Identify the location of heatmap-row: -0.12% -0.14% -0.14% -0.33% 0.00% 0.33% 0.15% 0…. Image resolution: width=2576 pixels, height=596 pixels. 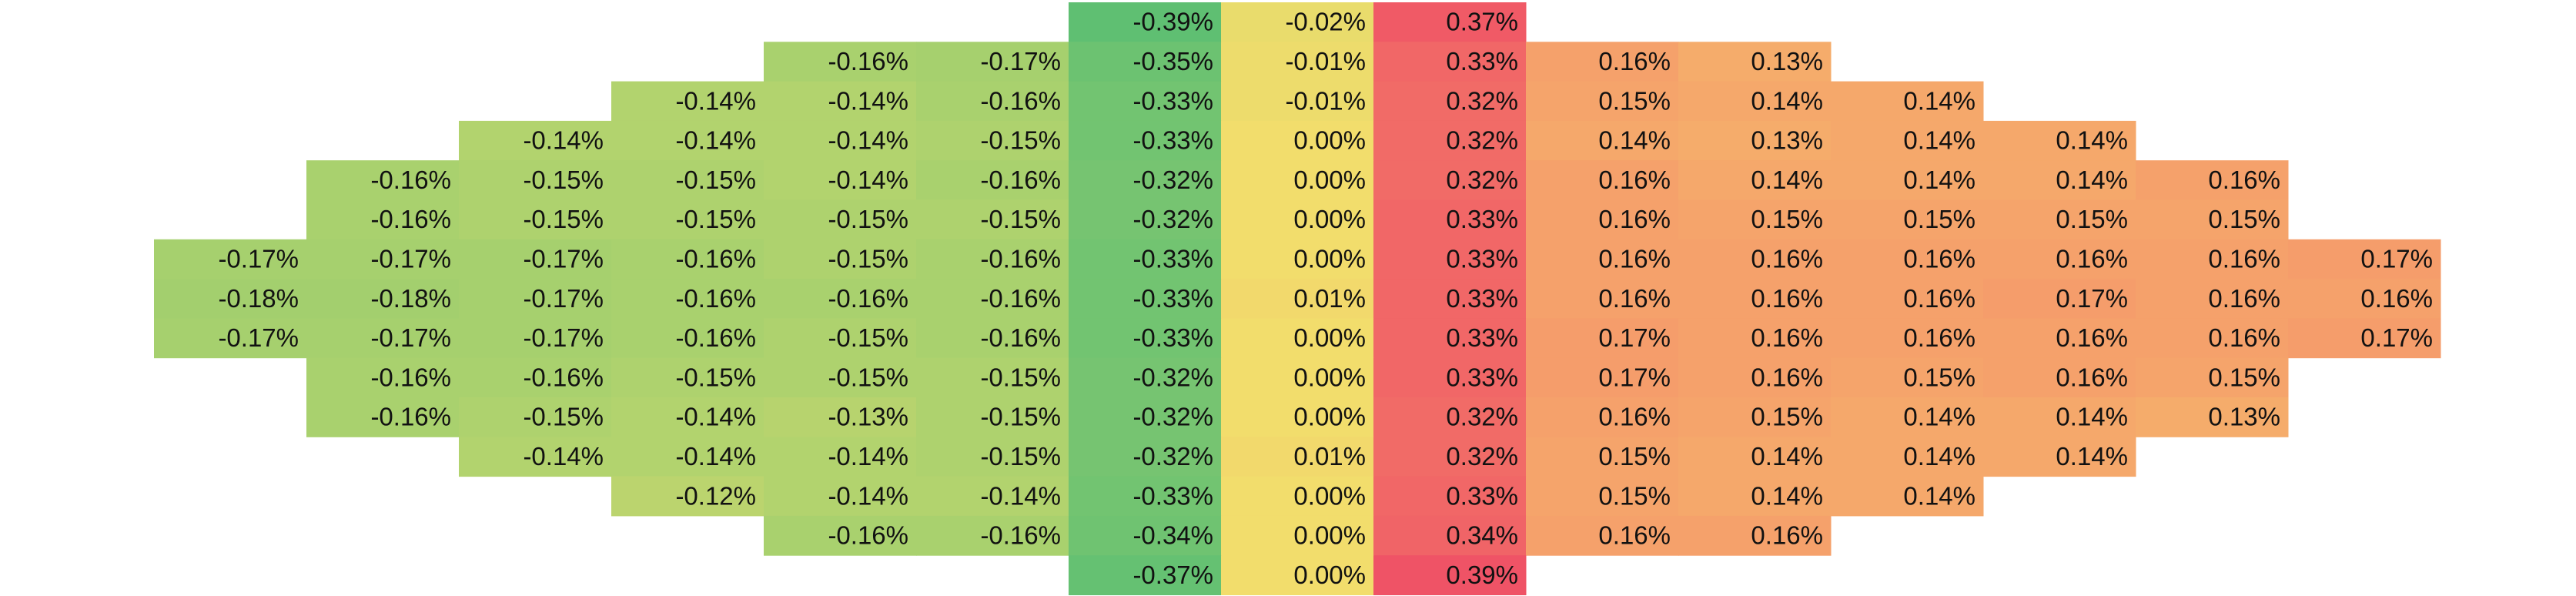
(1298, 497).